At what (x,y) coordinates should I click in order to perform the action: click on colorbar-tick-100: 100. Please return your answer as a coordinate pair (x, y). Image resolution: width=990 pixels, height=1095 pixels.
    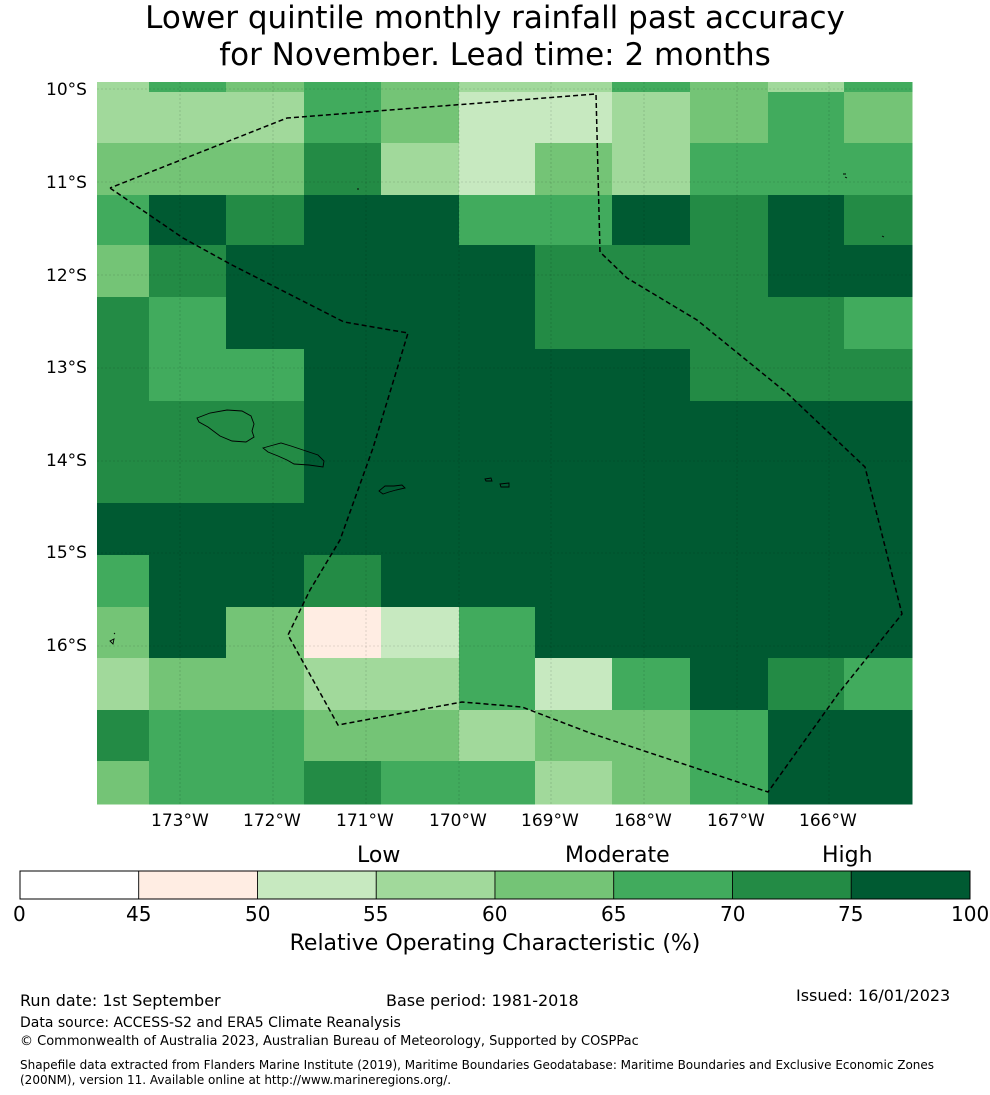
    Looking at the image, I should click on (970, 914).